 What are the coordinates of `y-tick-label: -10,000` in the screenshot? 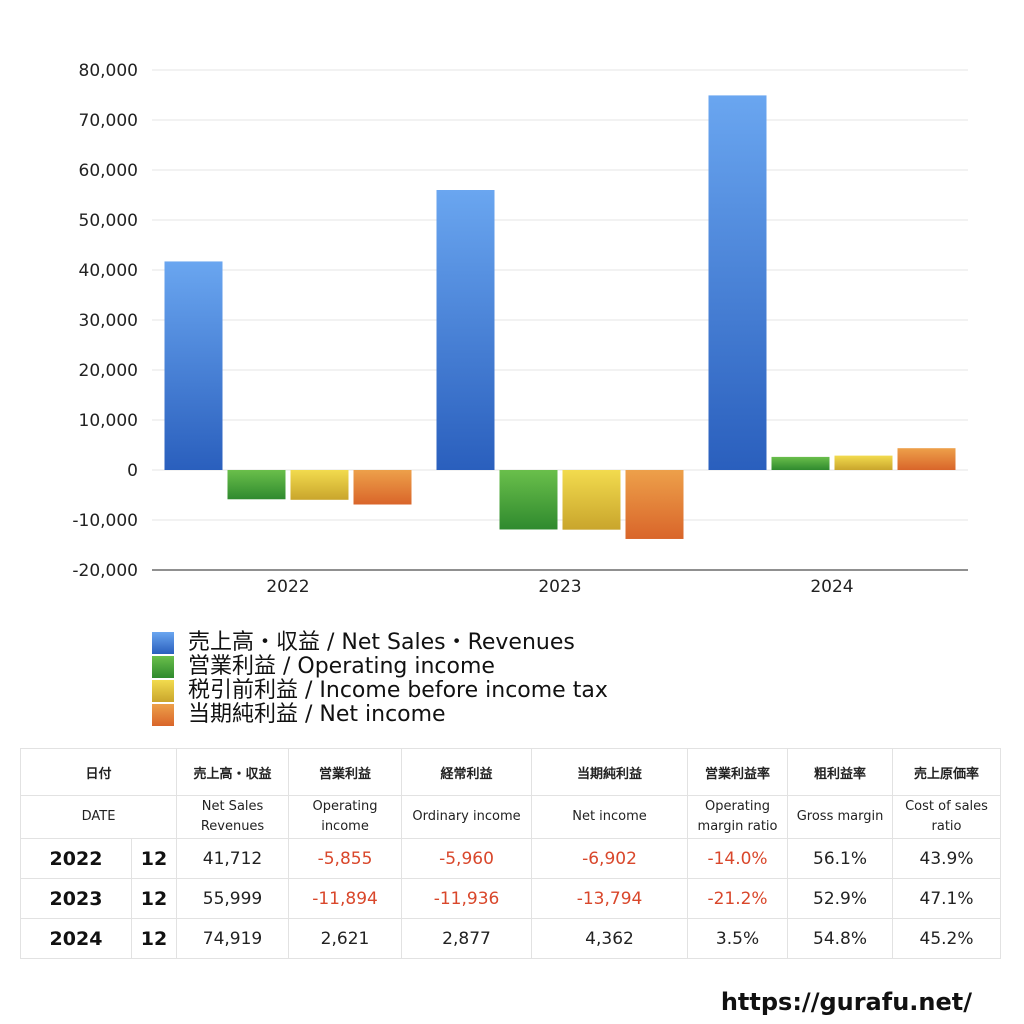 It's located at (105, 521).